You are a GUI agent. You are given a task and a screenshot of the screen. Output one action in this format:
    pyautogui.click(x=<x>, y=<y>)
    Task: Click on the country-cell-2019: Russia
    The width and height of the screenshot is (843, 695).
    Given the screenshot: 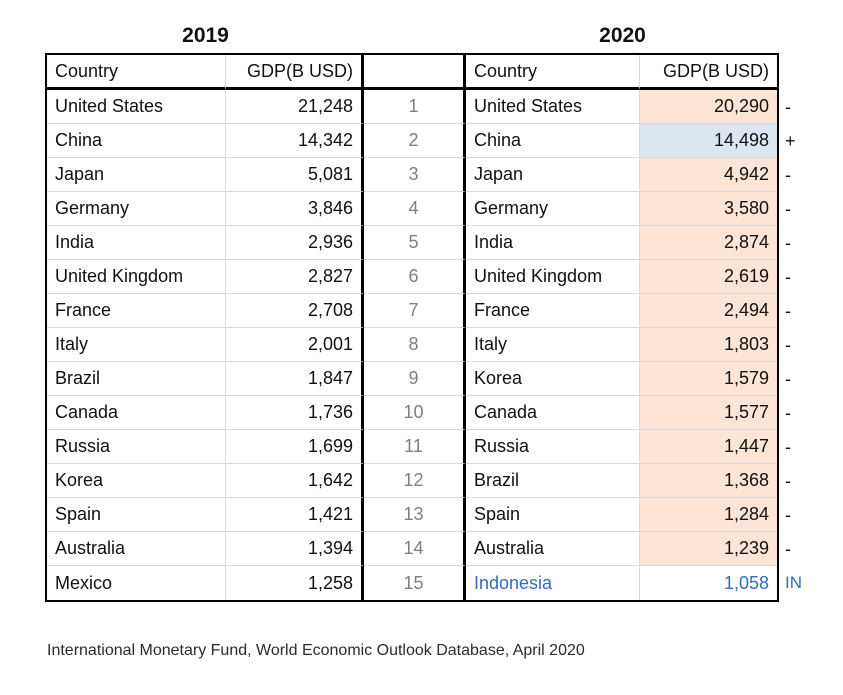 What is the action you would take?
    pyautogui.click(x=136, y=447)
    